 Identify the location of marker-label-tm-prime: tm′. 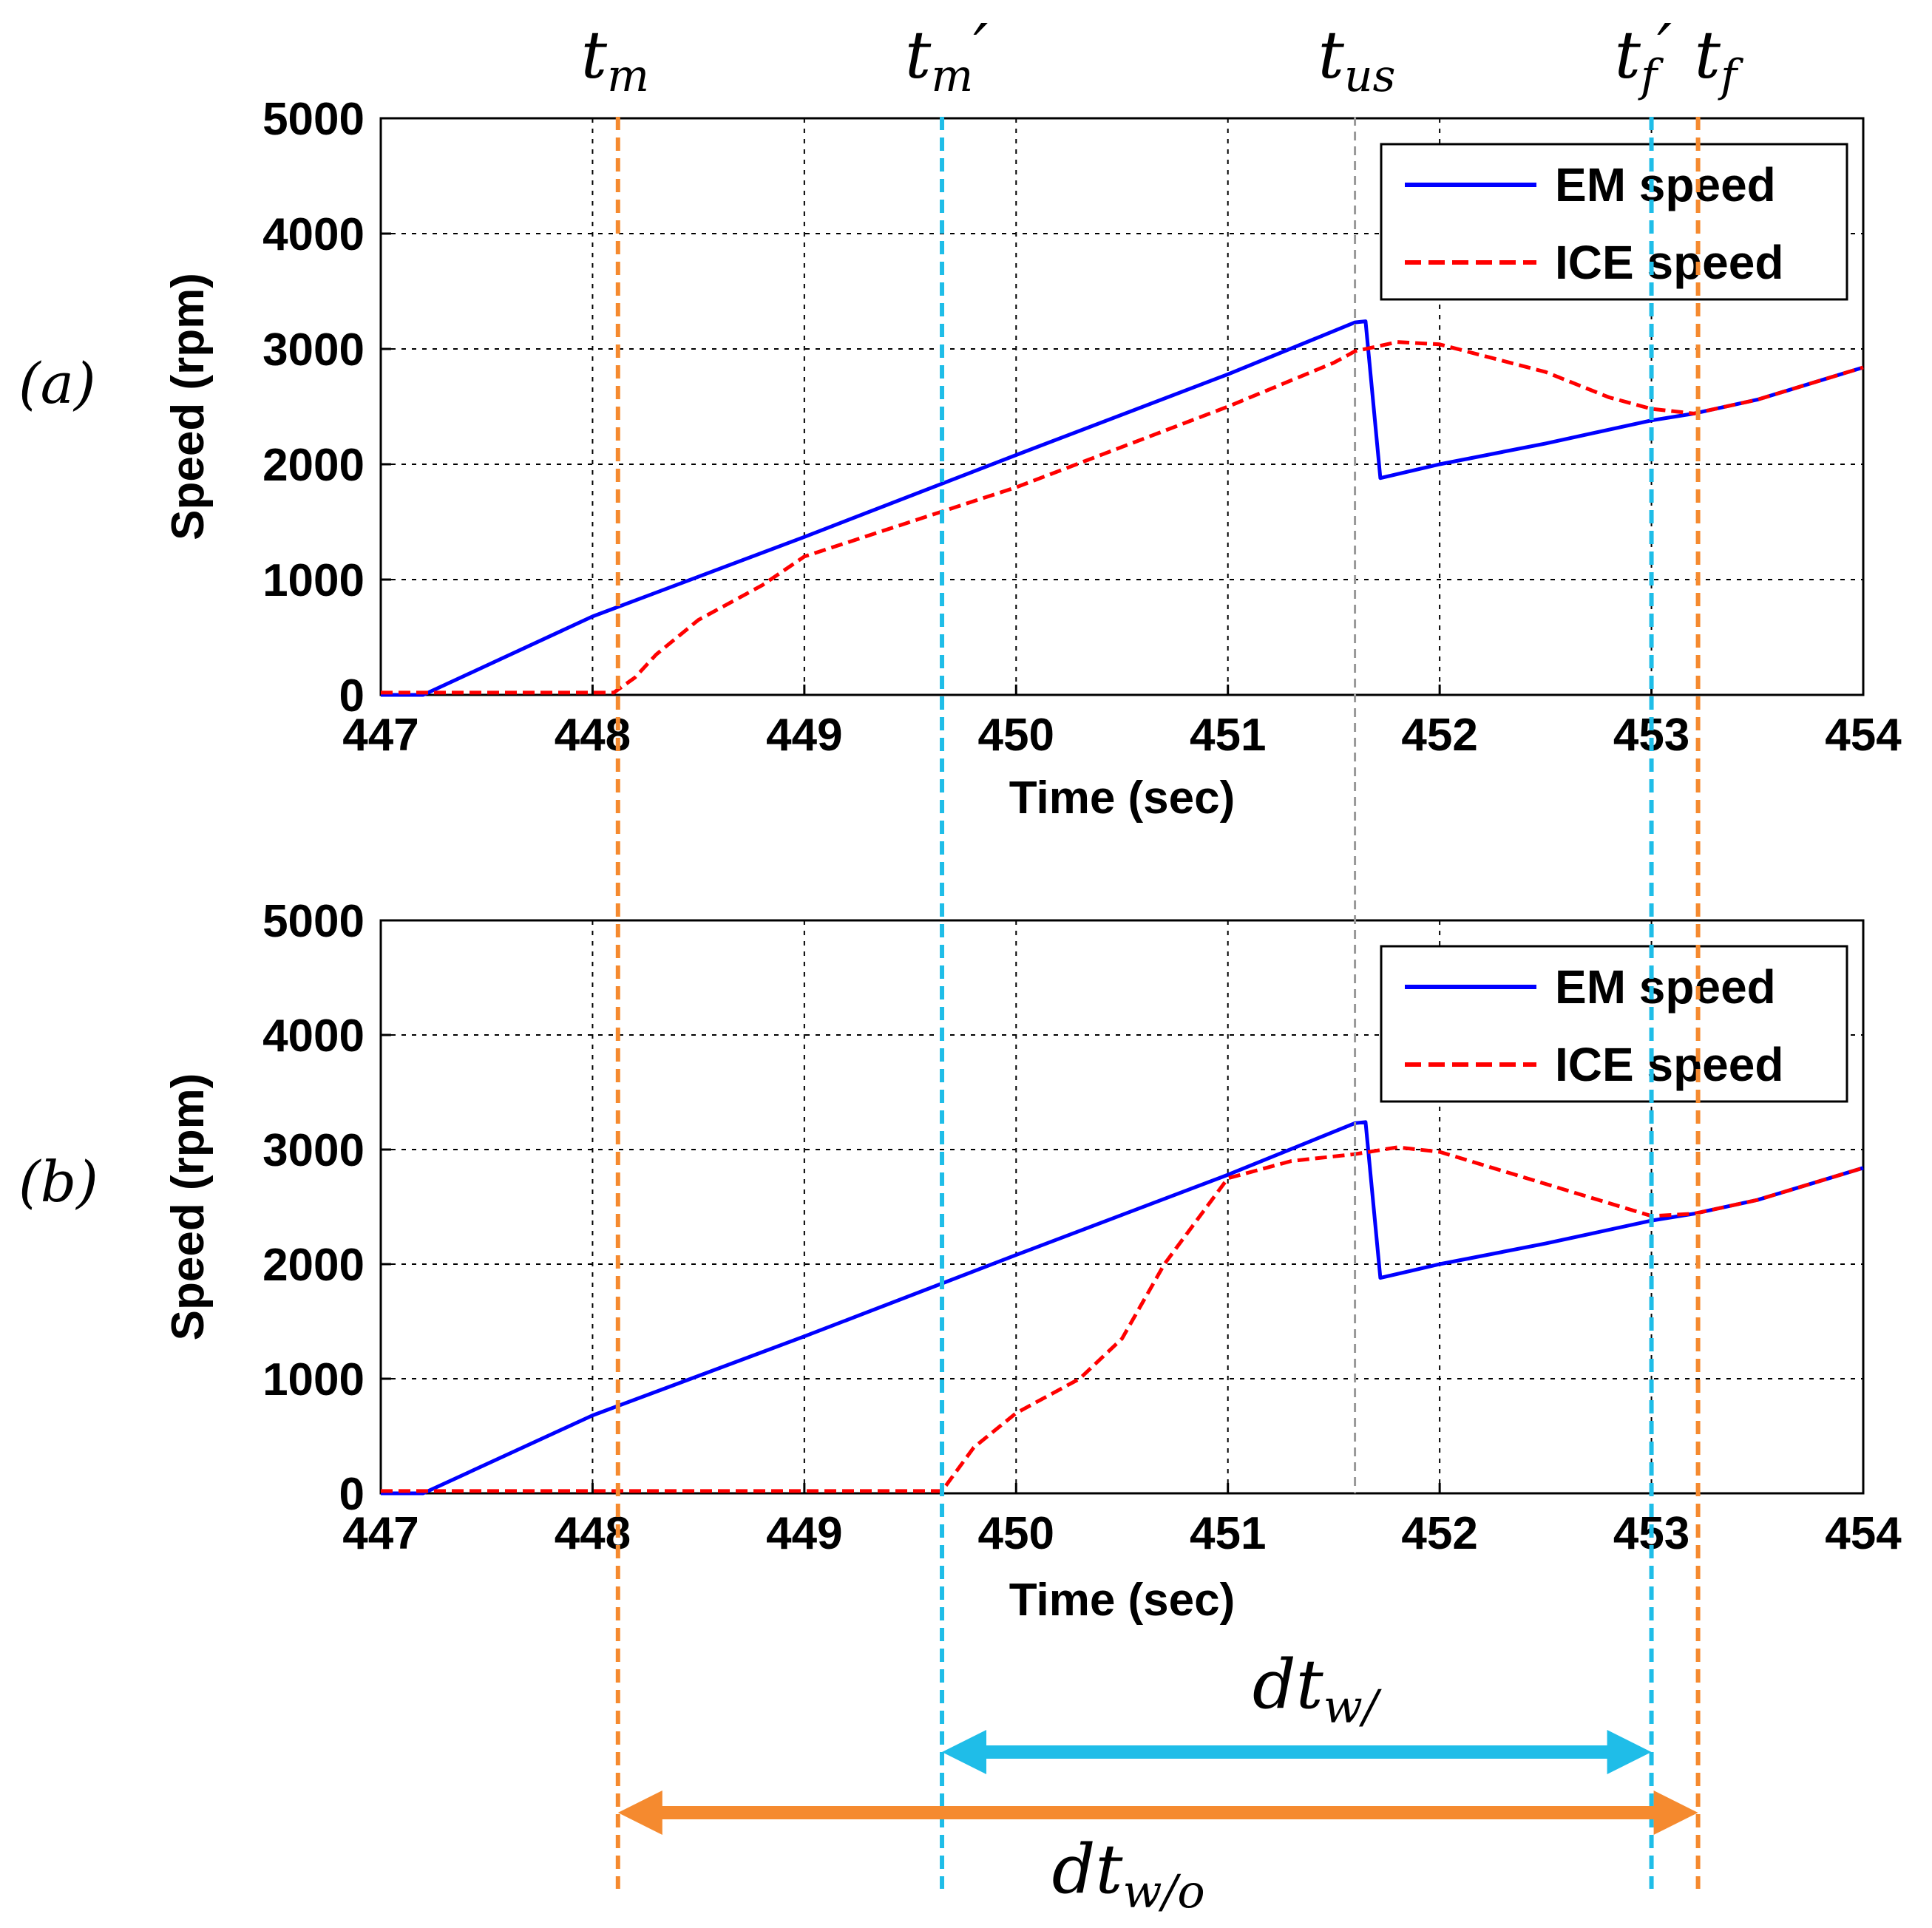
(946, 56).